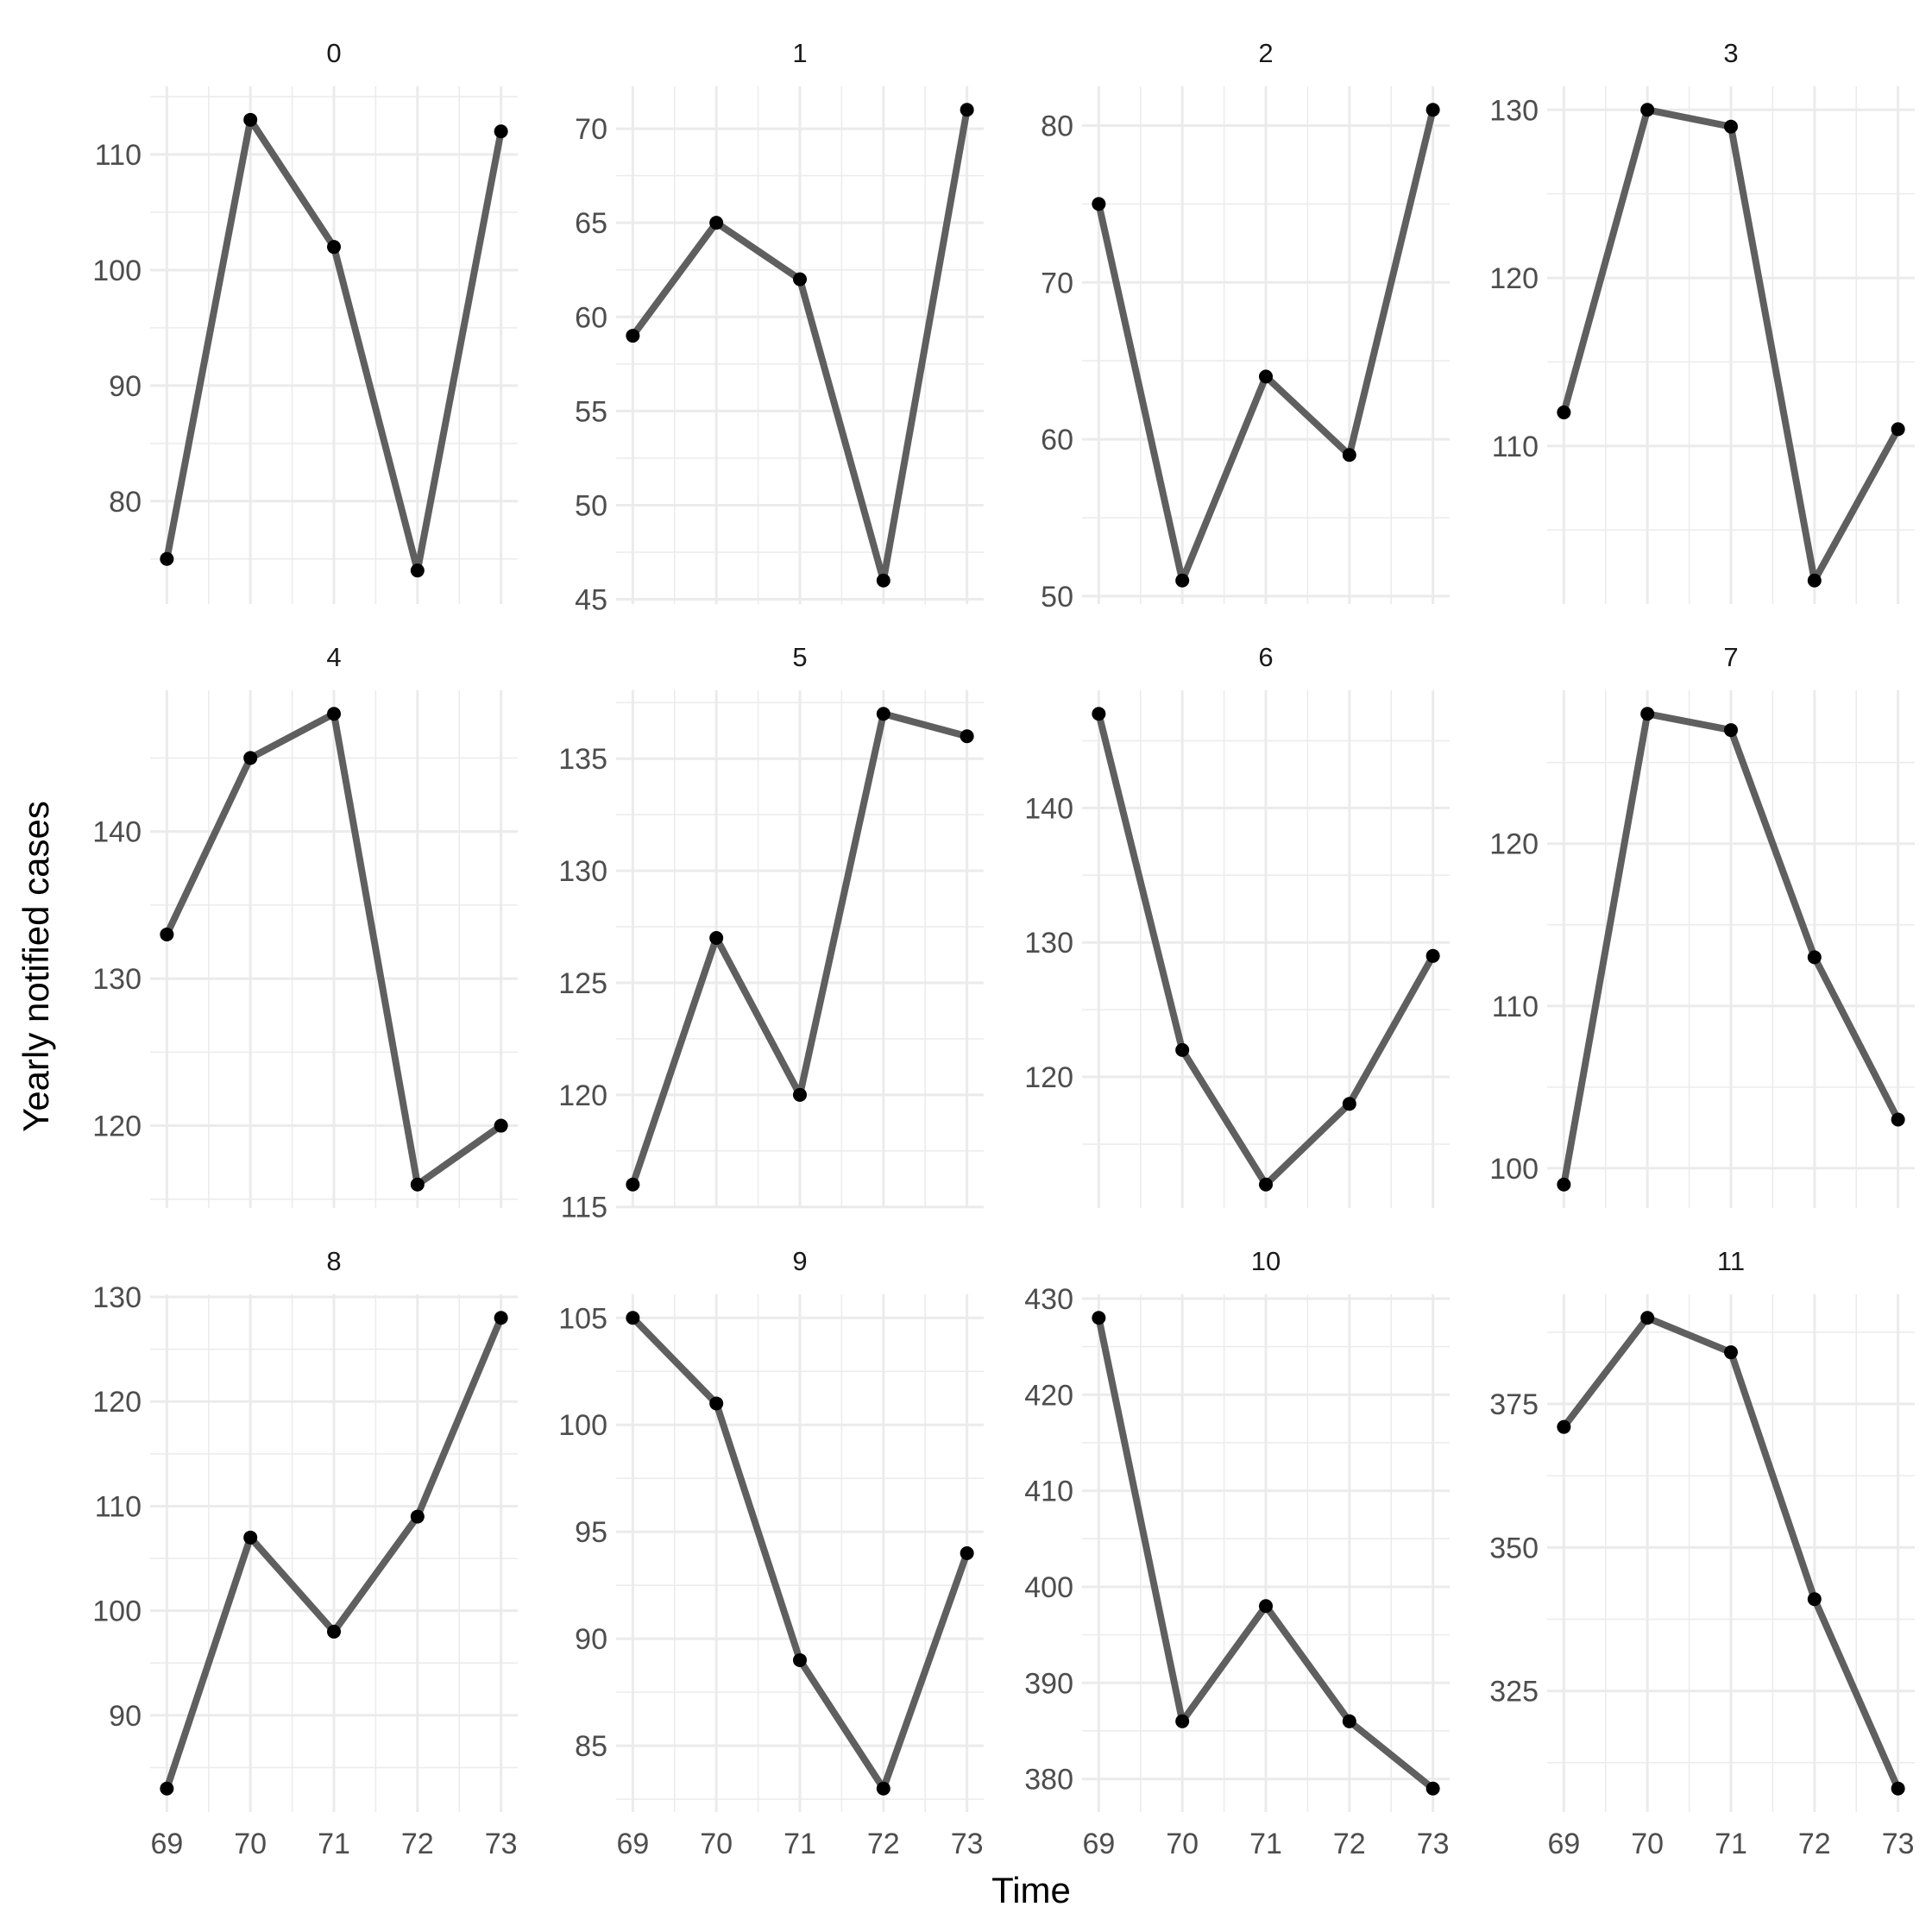 This screenshot has height=1932, width=1932. I want to click on y-tick-label: 430, so click(1048, 1299).